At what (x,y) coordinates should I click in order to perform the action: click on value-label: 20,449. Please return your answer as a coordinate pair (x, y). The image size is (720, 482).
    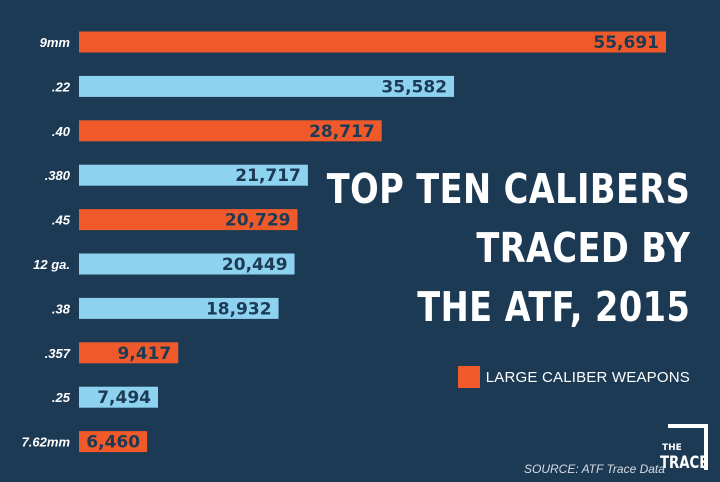
    Looking at the image, I should click on (255, 265).